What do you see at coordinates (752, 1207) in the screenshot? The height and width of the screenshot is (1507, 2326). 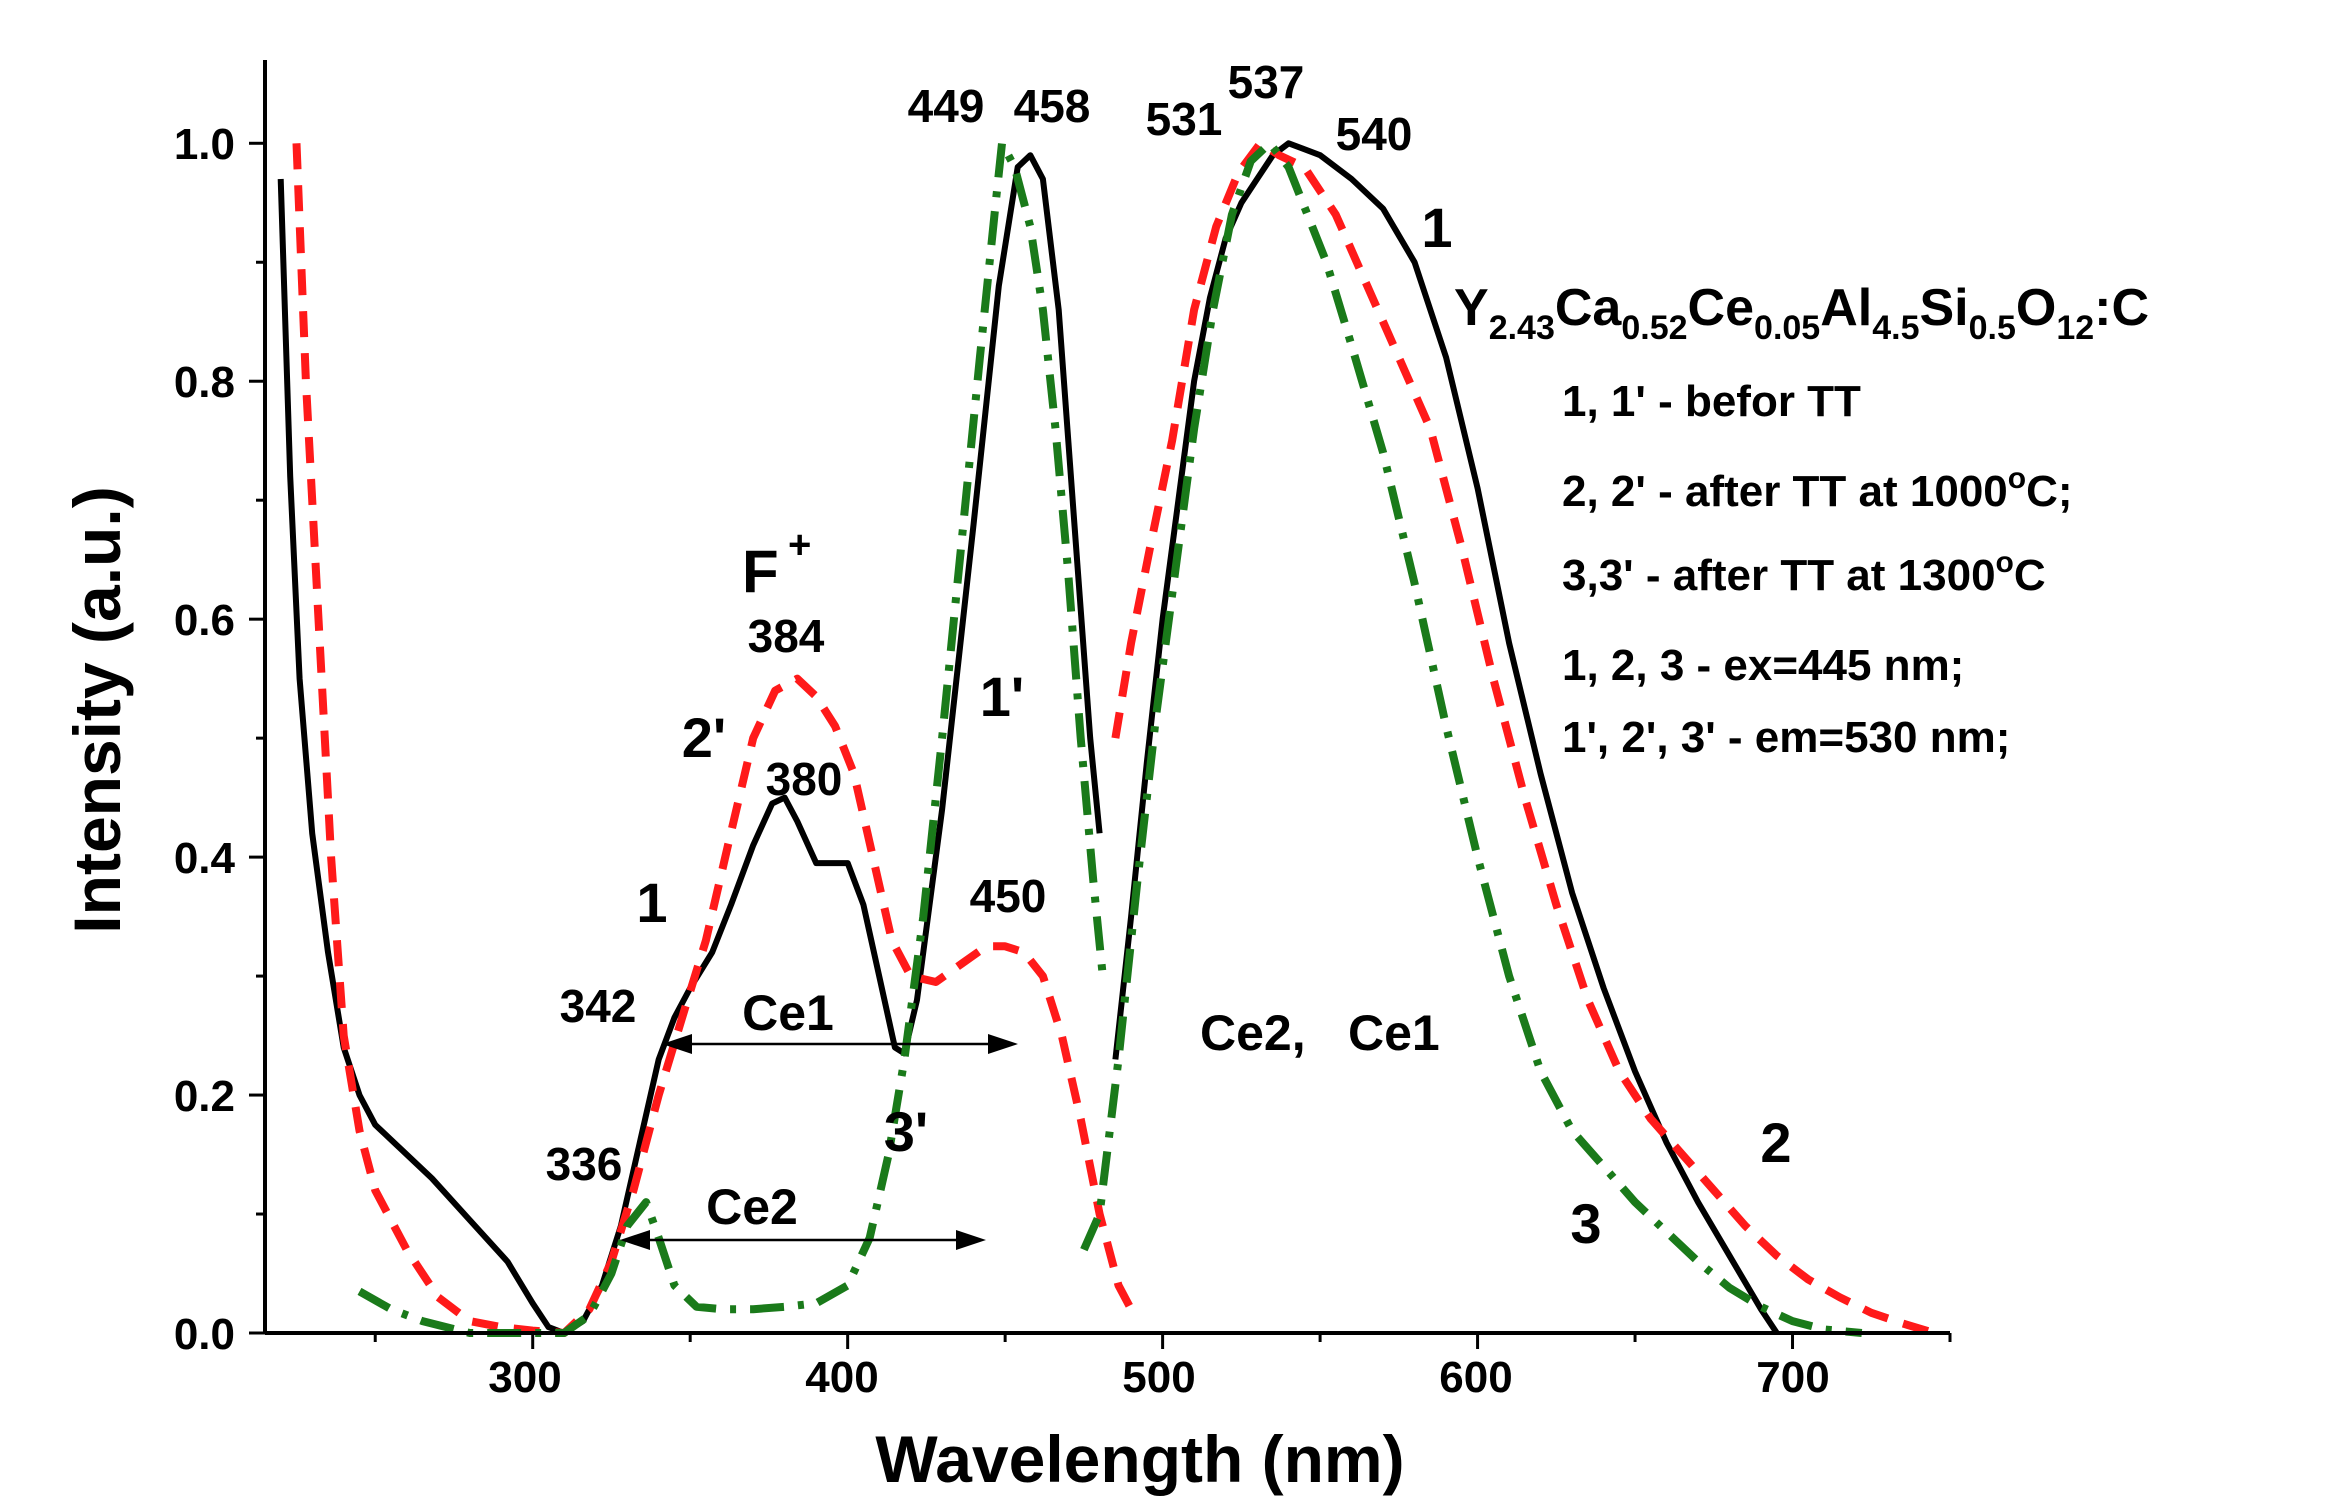 I see `band-label-ce2: Ce2` at bounding box center [752, 1207].